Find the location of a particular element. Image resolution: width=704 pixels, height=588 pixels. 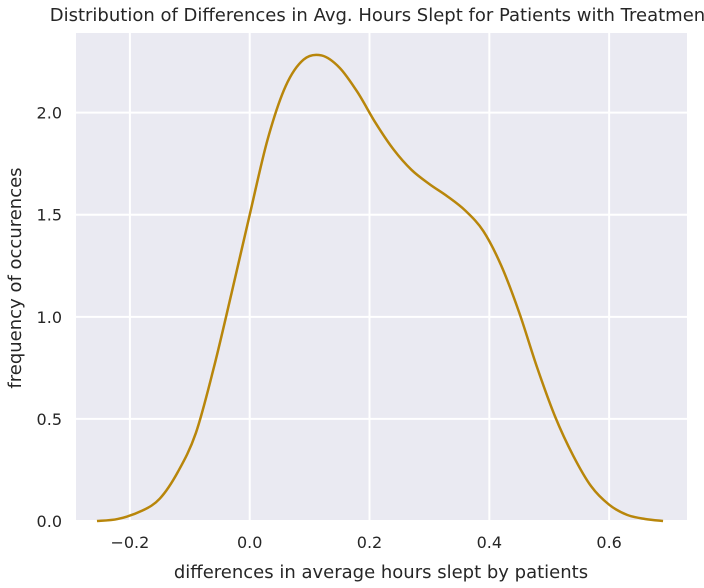

x-tick-label: 0.4 is located at coordinates (489, 542).